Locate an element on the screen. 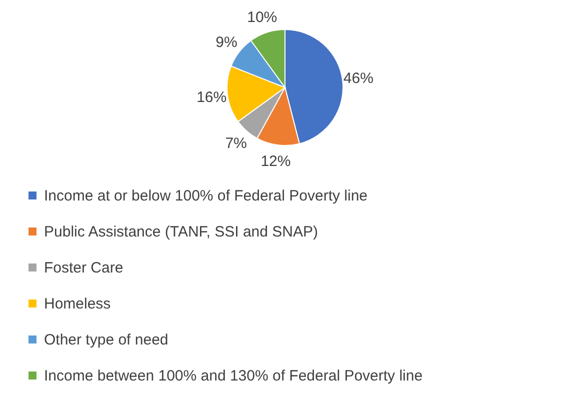  data-label: 12% is located at coordinates (275, 161).